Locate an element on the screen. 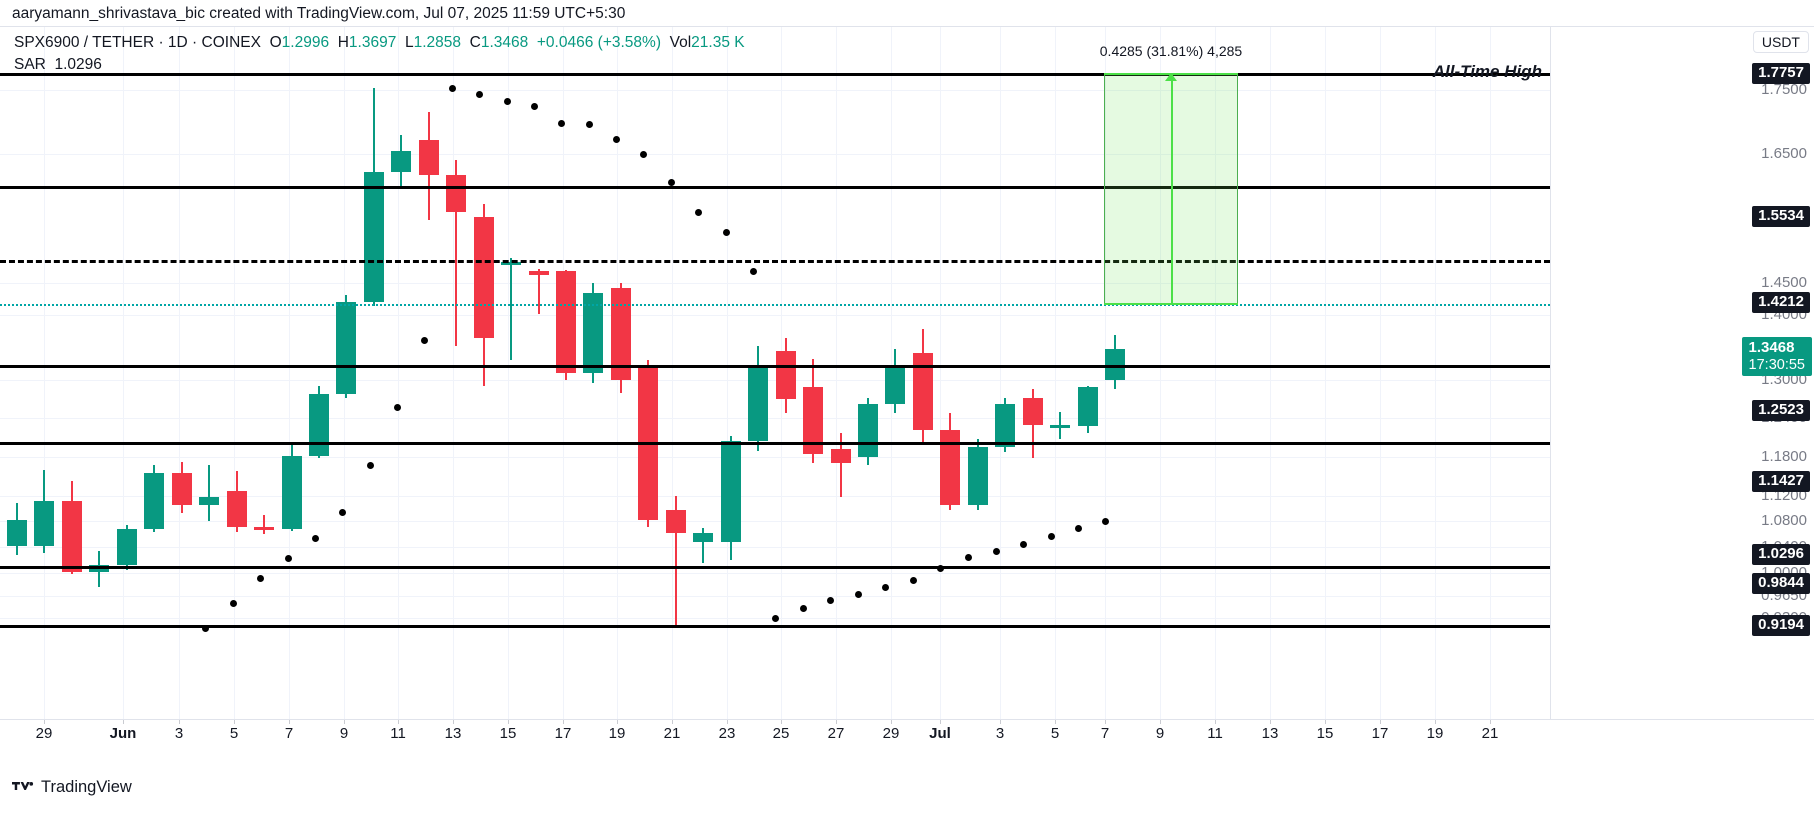 The height and width of the screenshot is (816, 1814). time-axis-label: 3 is located at coordinates (1000, 733).